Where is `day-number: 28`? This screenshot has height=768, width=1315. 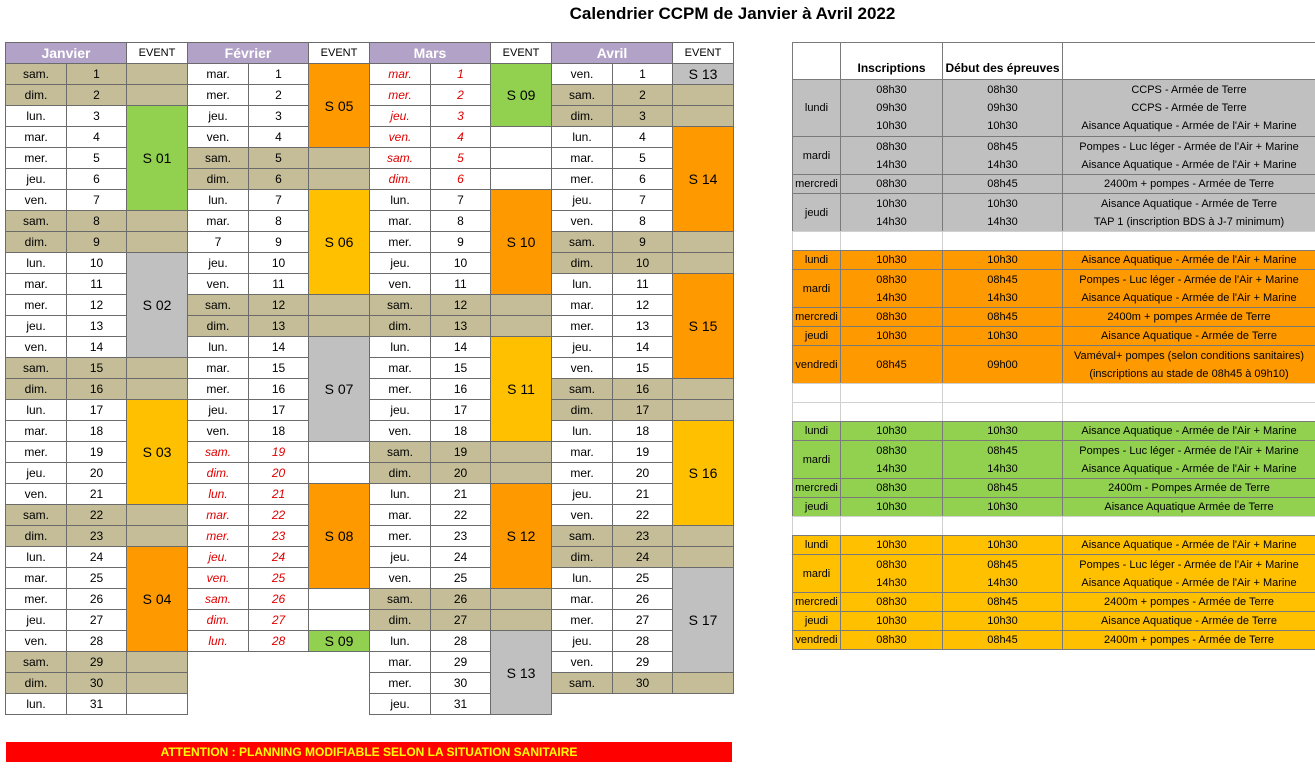
day-number: 28 is located at coordinates (460, 641).